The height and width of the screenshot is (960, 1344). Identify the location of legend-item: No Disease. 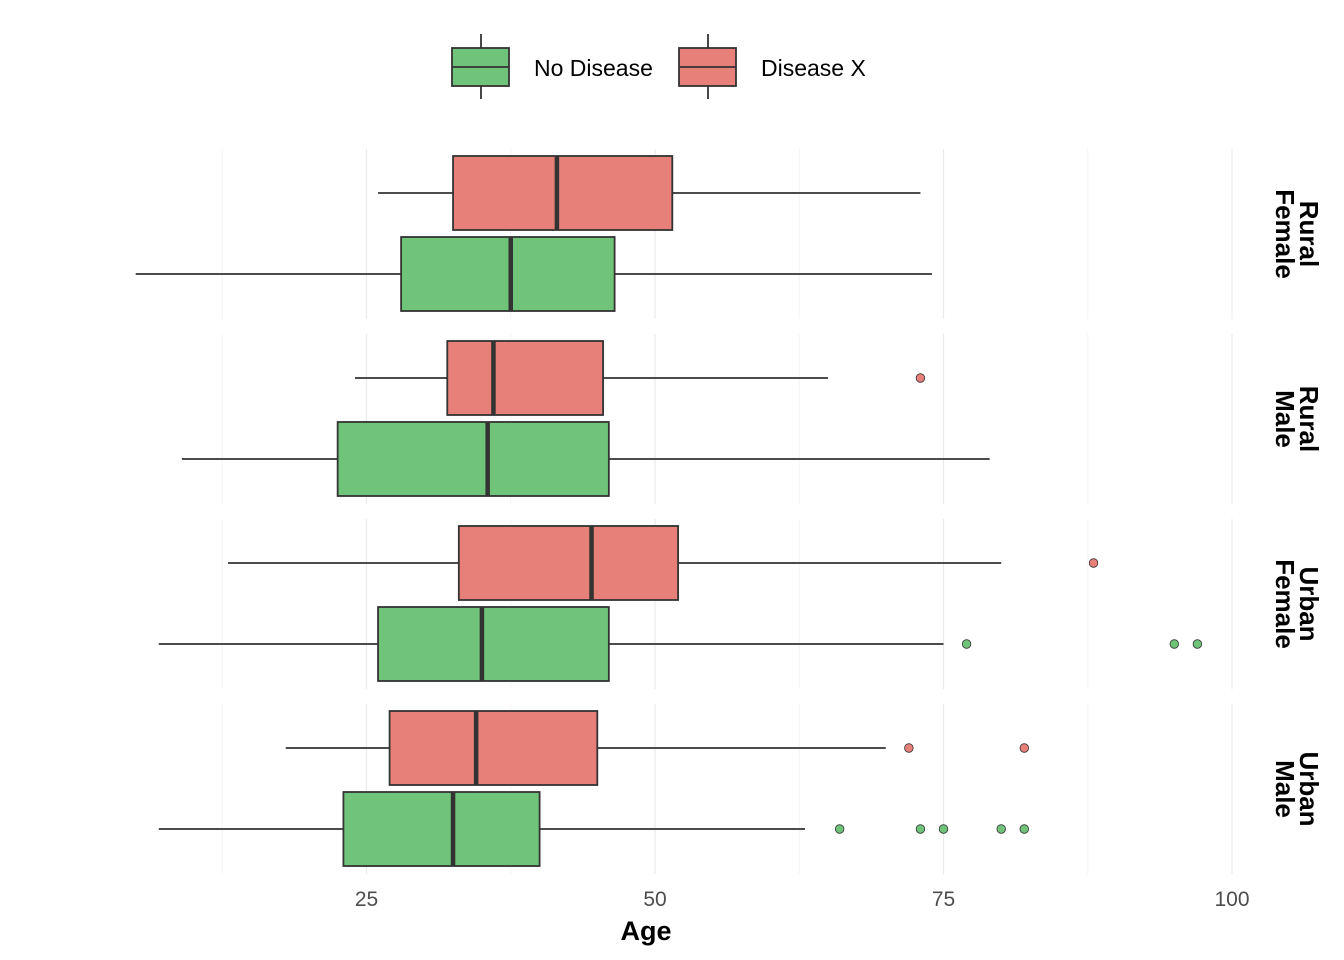
(552, 66).